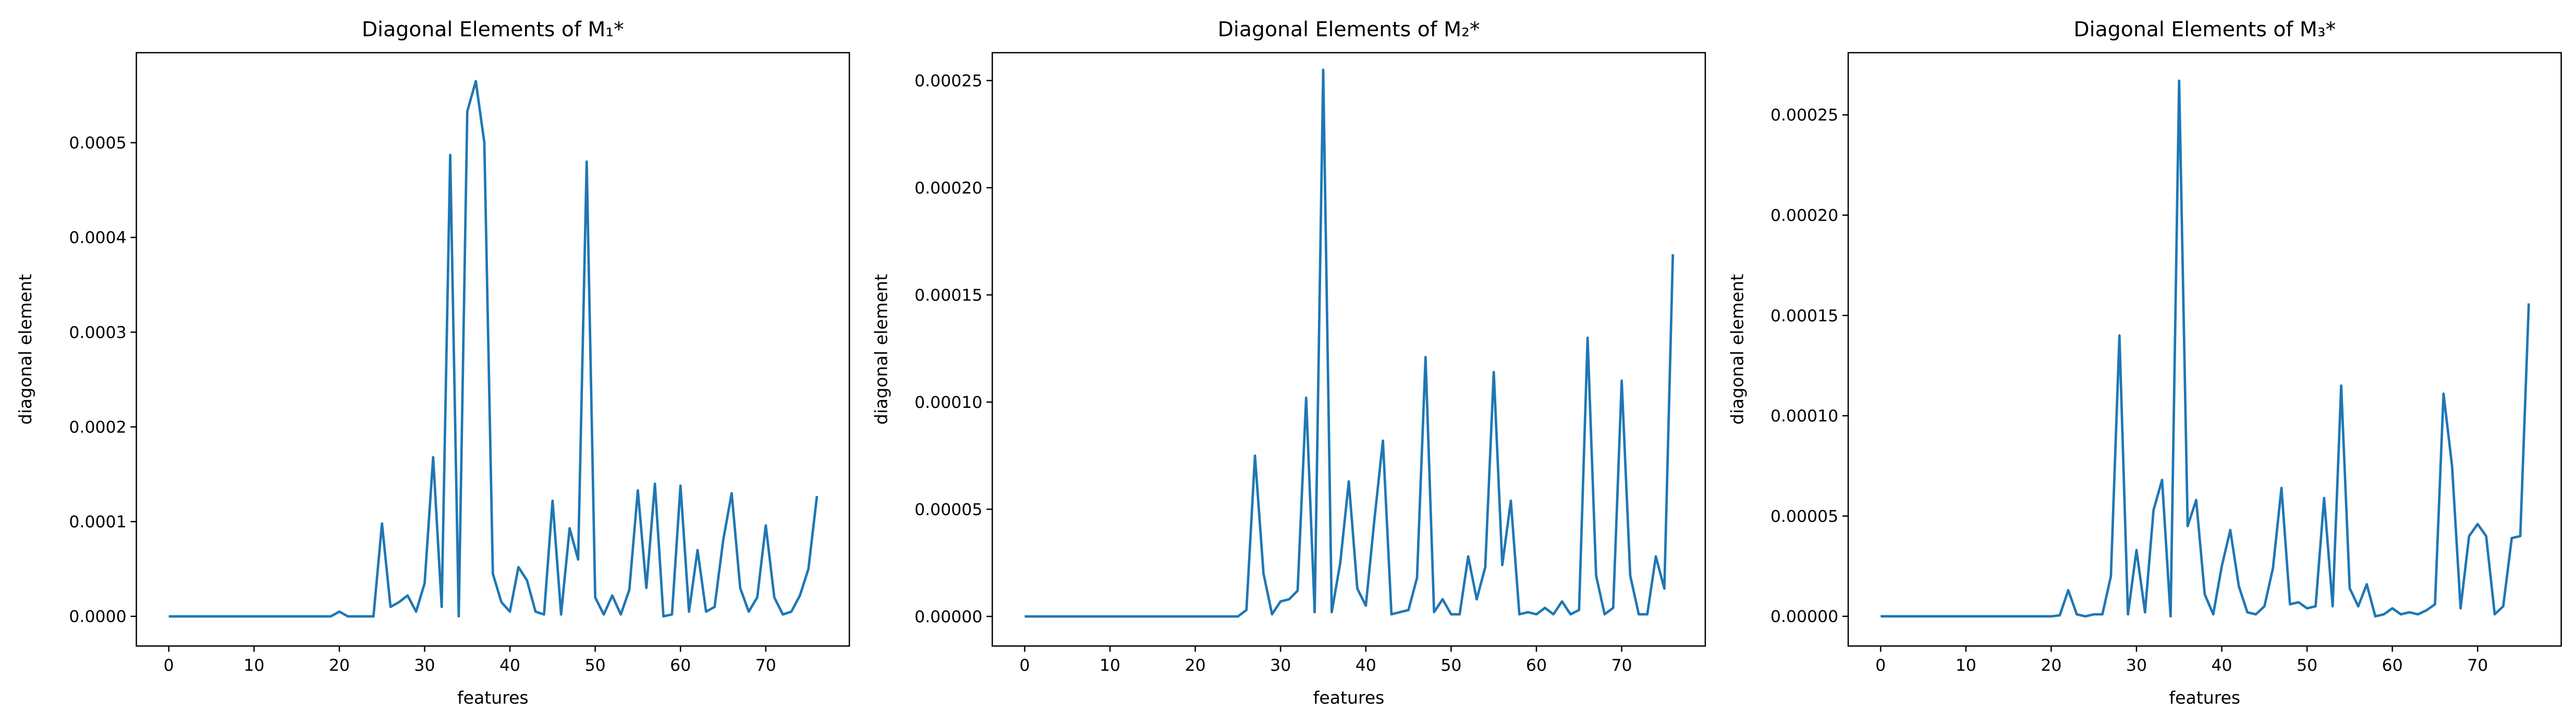 This screenshot has height=725, width=2576. What do you see at coordinates (97, 332) in the screenshot?
I see `y-tick-label: 0.0003` at bounding box center [97, 332].